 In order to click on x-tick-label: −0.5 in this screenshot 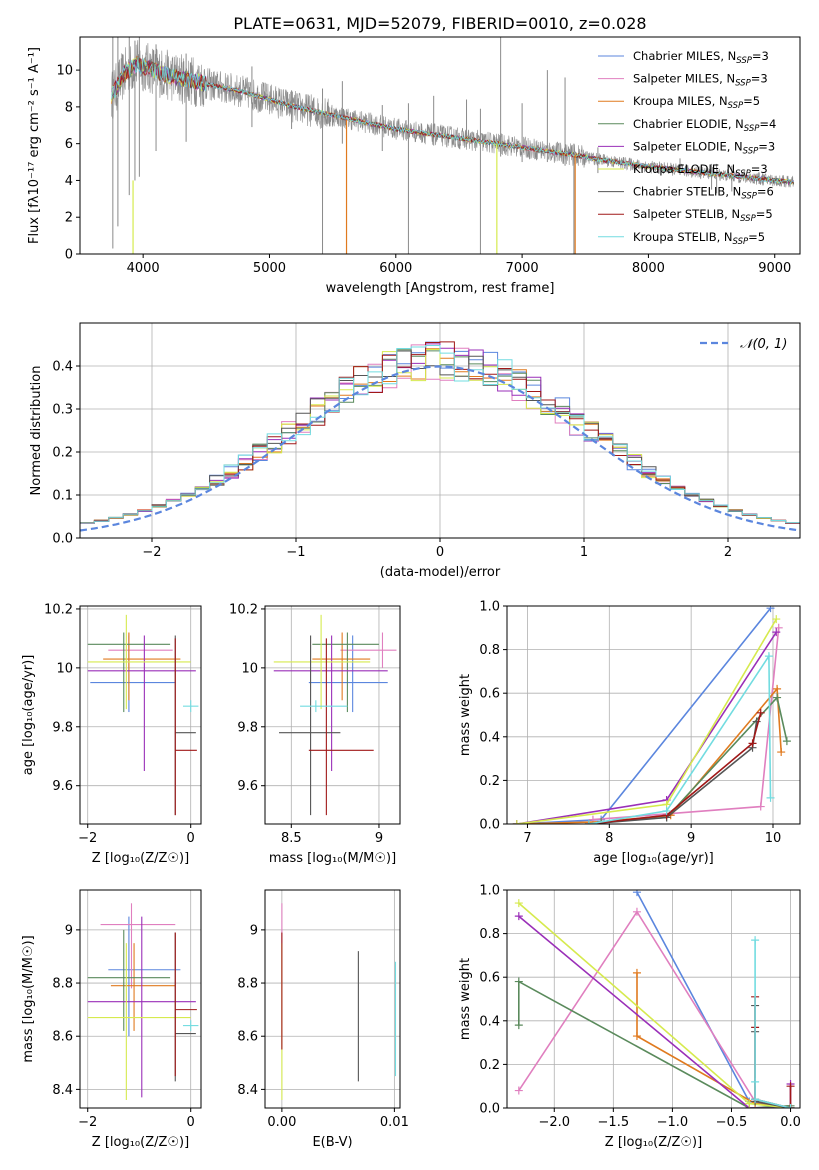, I will do `click(732, 1122)`.